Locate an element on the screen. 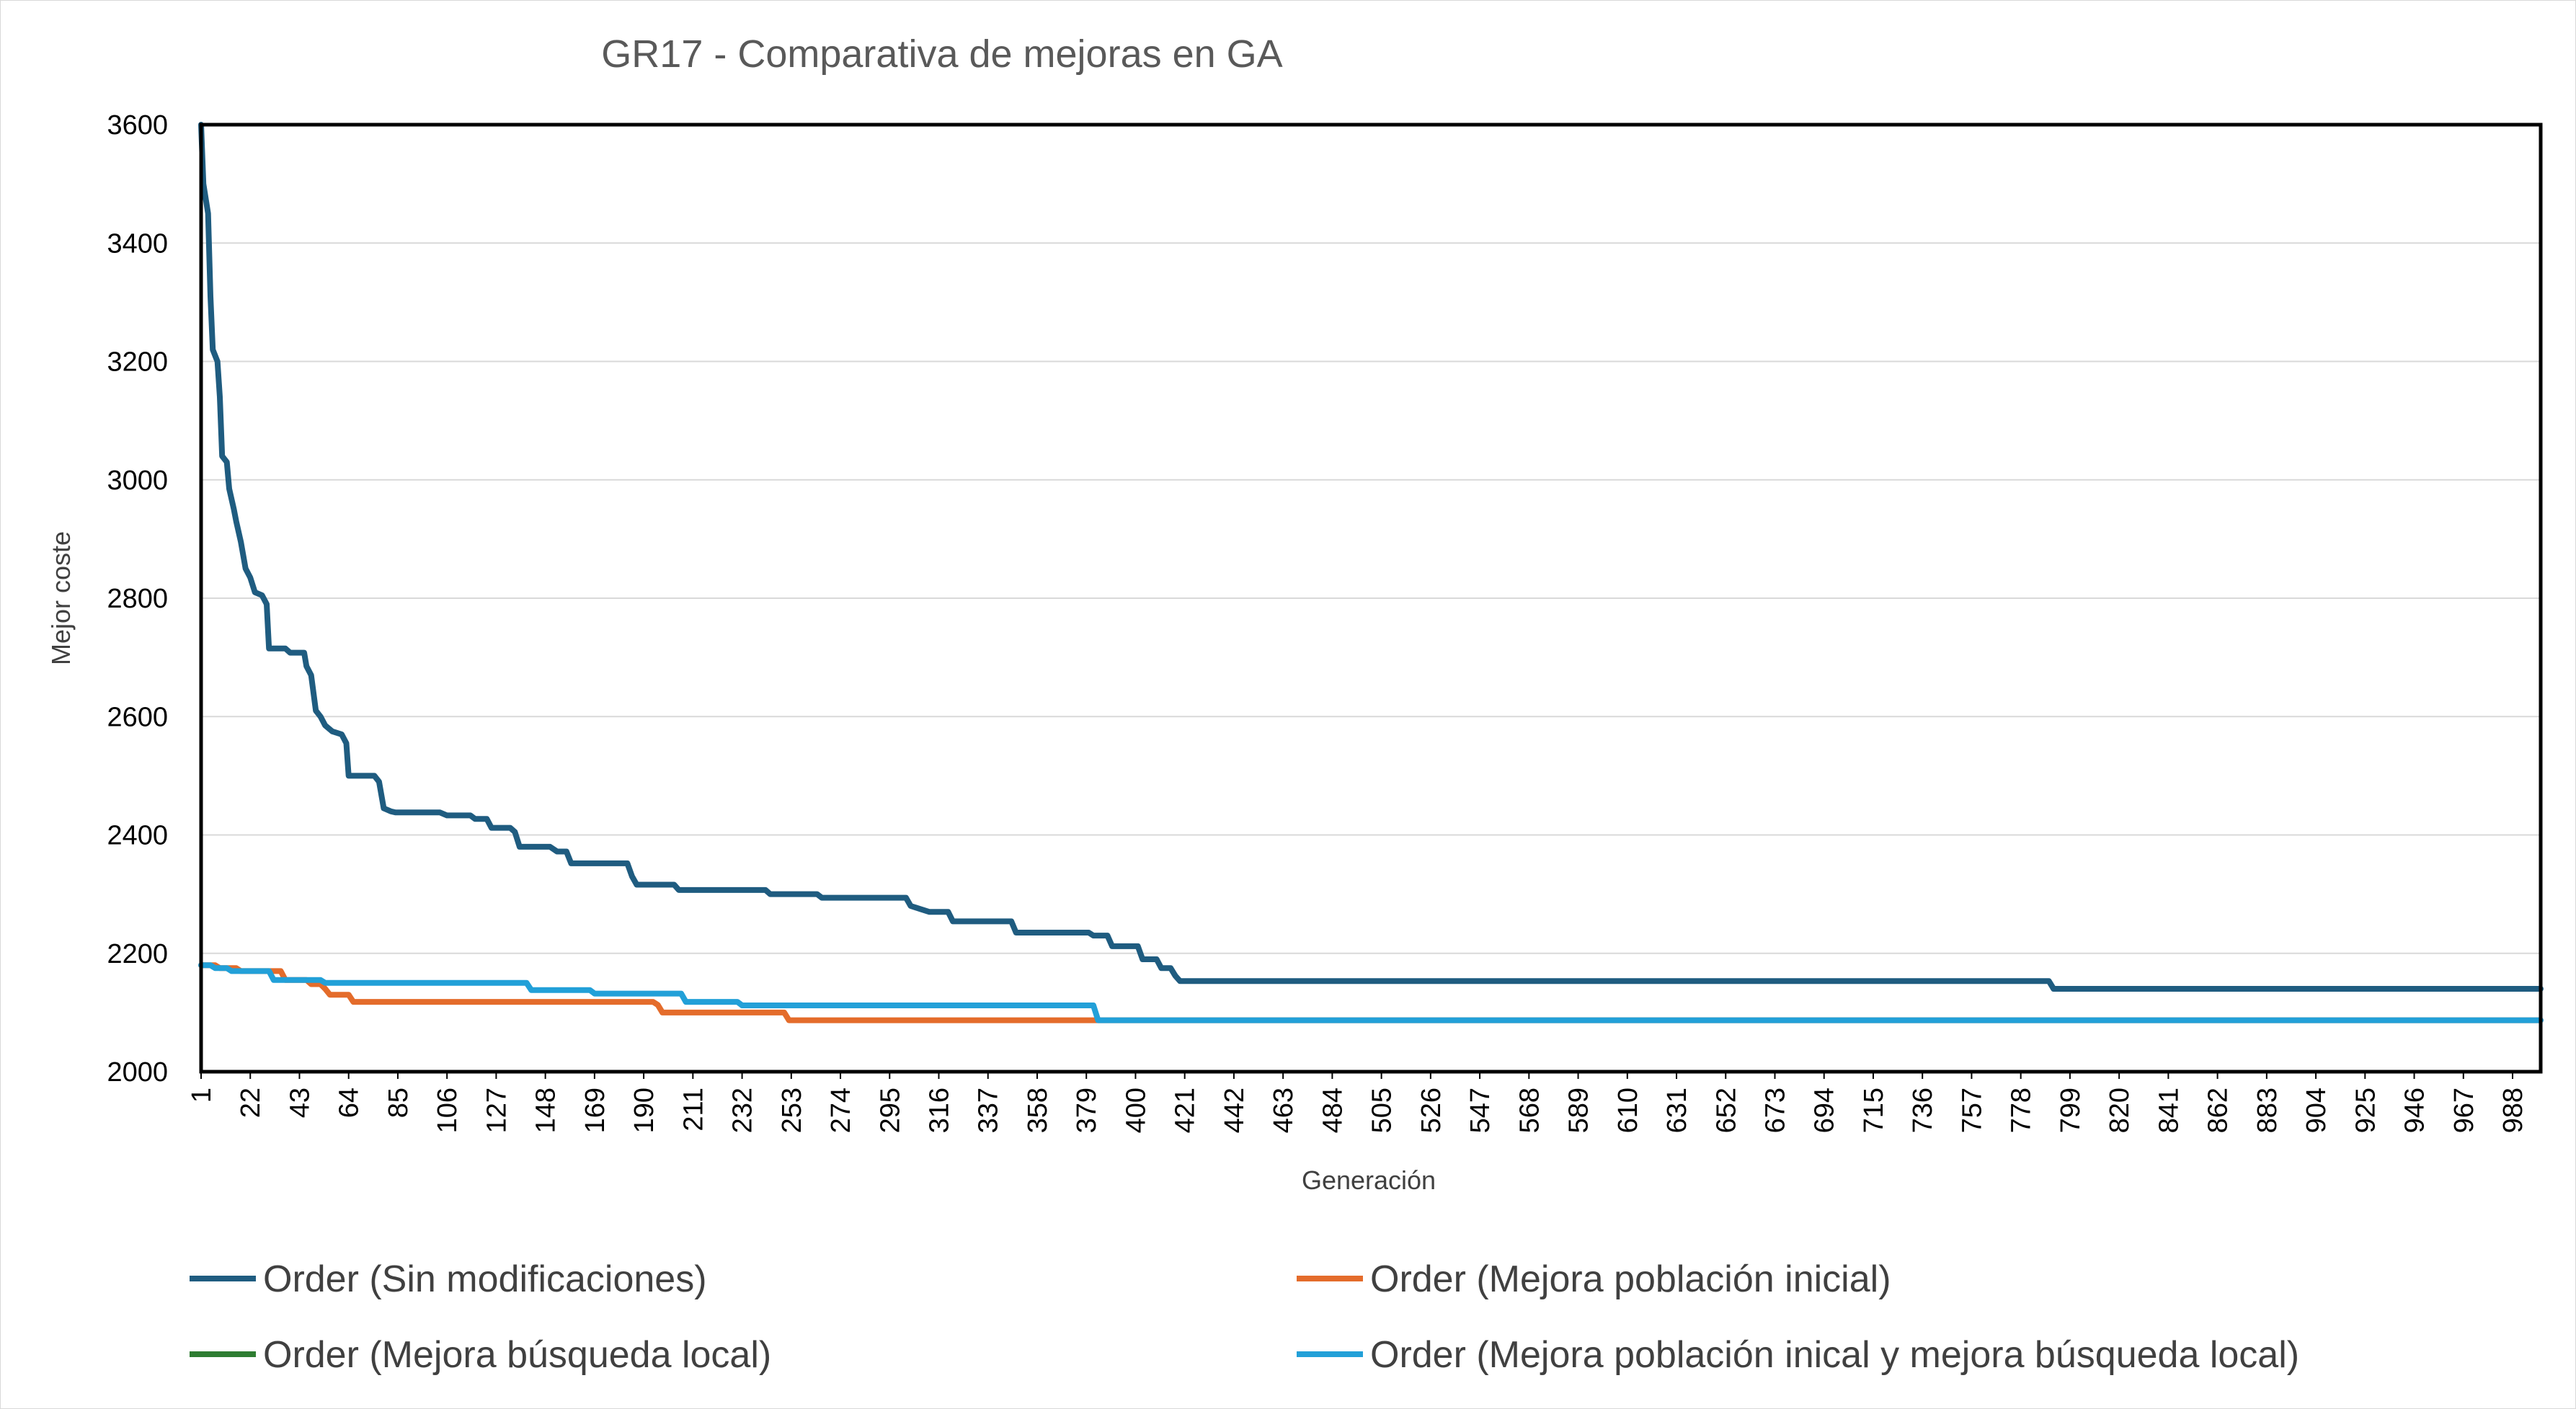 The height and width of the screenshot is (1409, 2576). x-tick-label: 253 is located at coordinates (792, 1110).